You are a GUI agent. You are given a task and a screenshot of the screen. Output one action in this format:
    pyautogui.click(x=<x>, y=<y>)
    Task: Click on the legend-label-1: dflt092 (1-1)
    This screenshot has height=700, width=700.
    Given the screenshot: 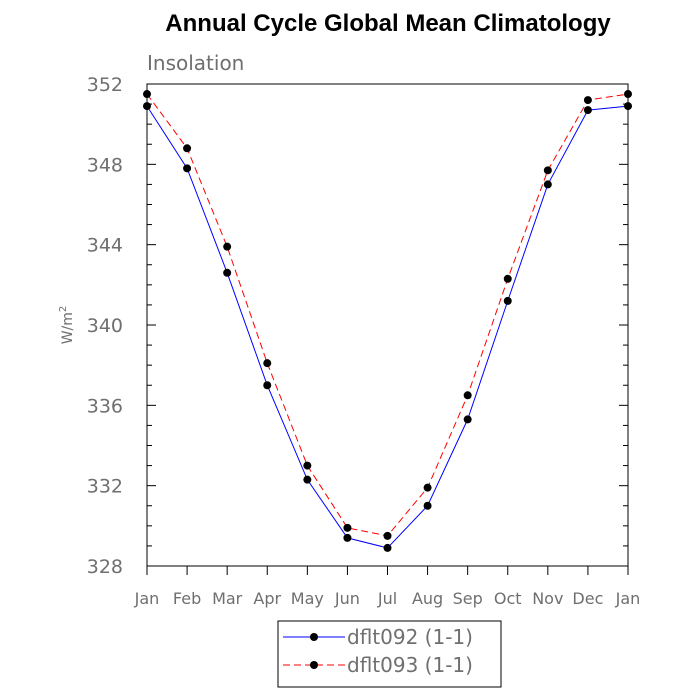 What is the action you would take?
    pyautogui.click(x=410, y=637)
    